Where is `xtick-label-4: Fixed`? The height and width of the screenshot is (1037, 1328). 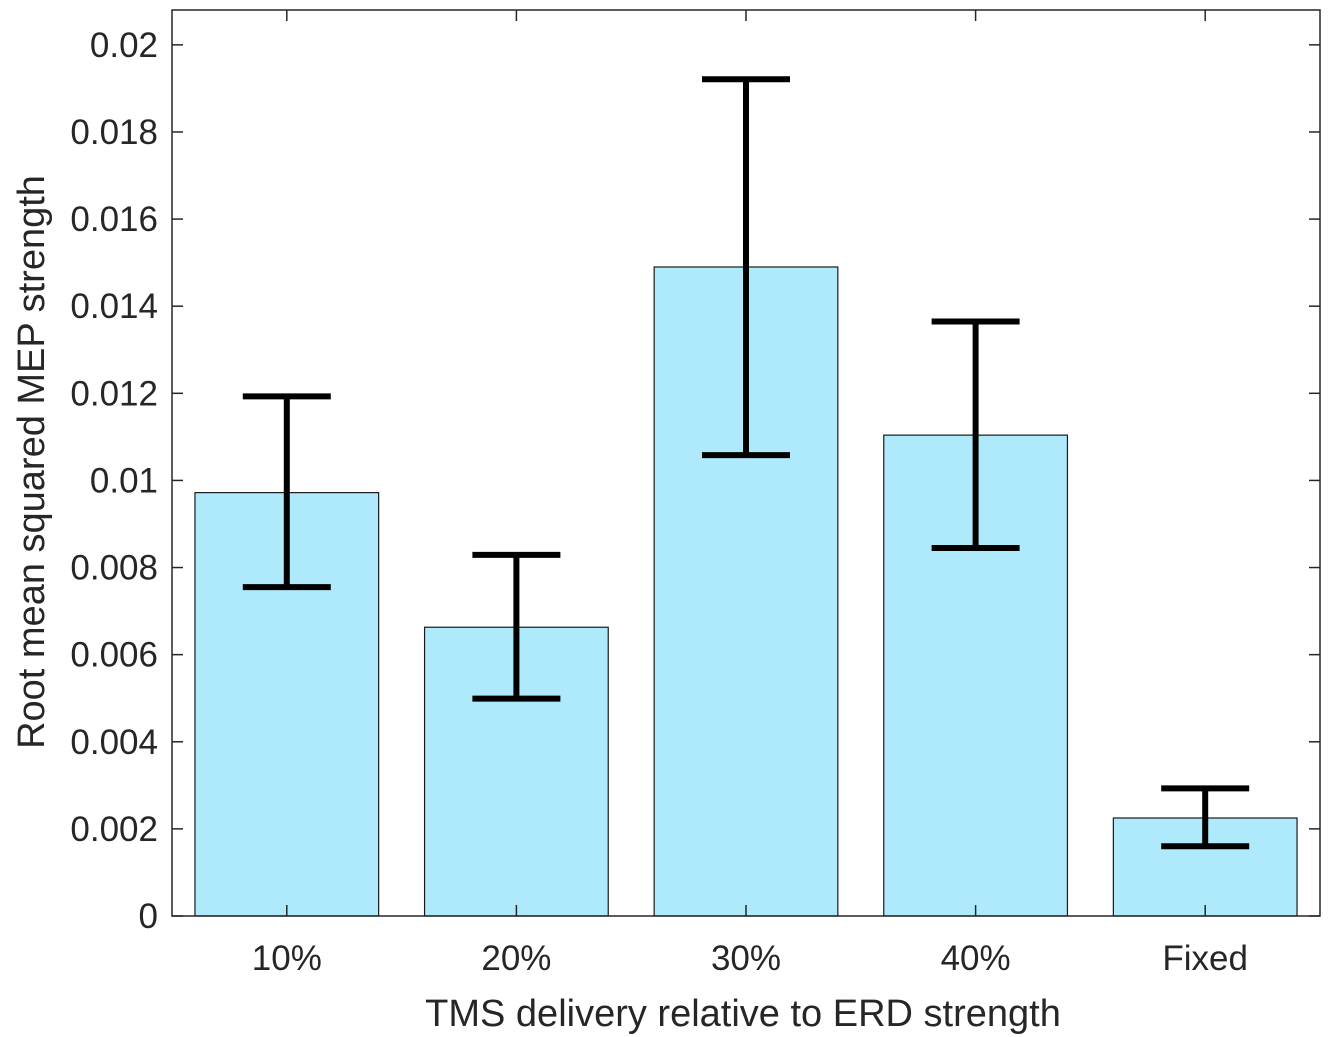
xtick-label-4: Fixed is located at coordinates (1205, 958).